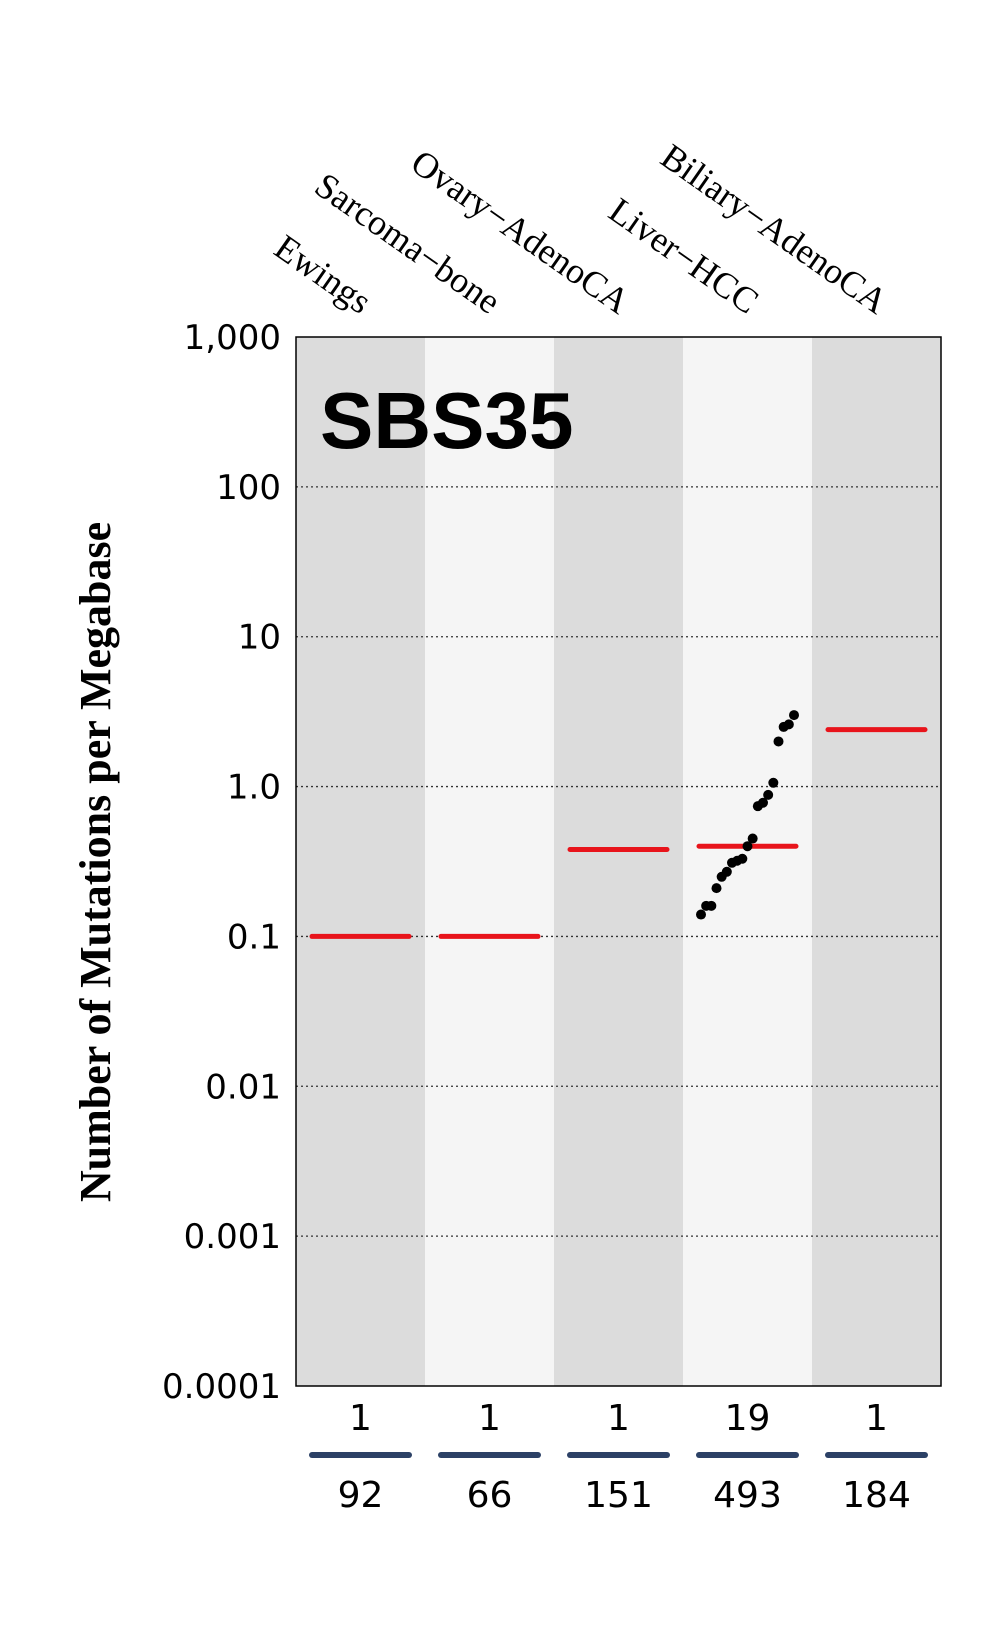  I want to click on y-tick-label: 0.1, so click(254, 937).